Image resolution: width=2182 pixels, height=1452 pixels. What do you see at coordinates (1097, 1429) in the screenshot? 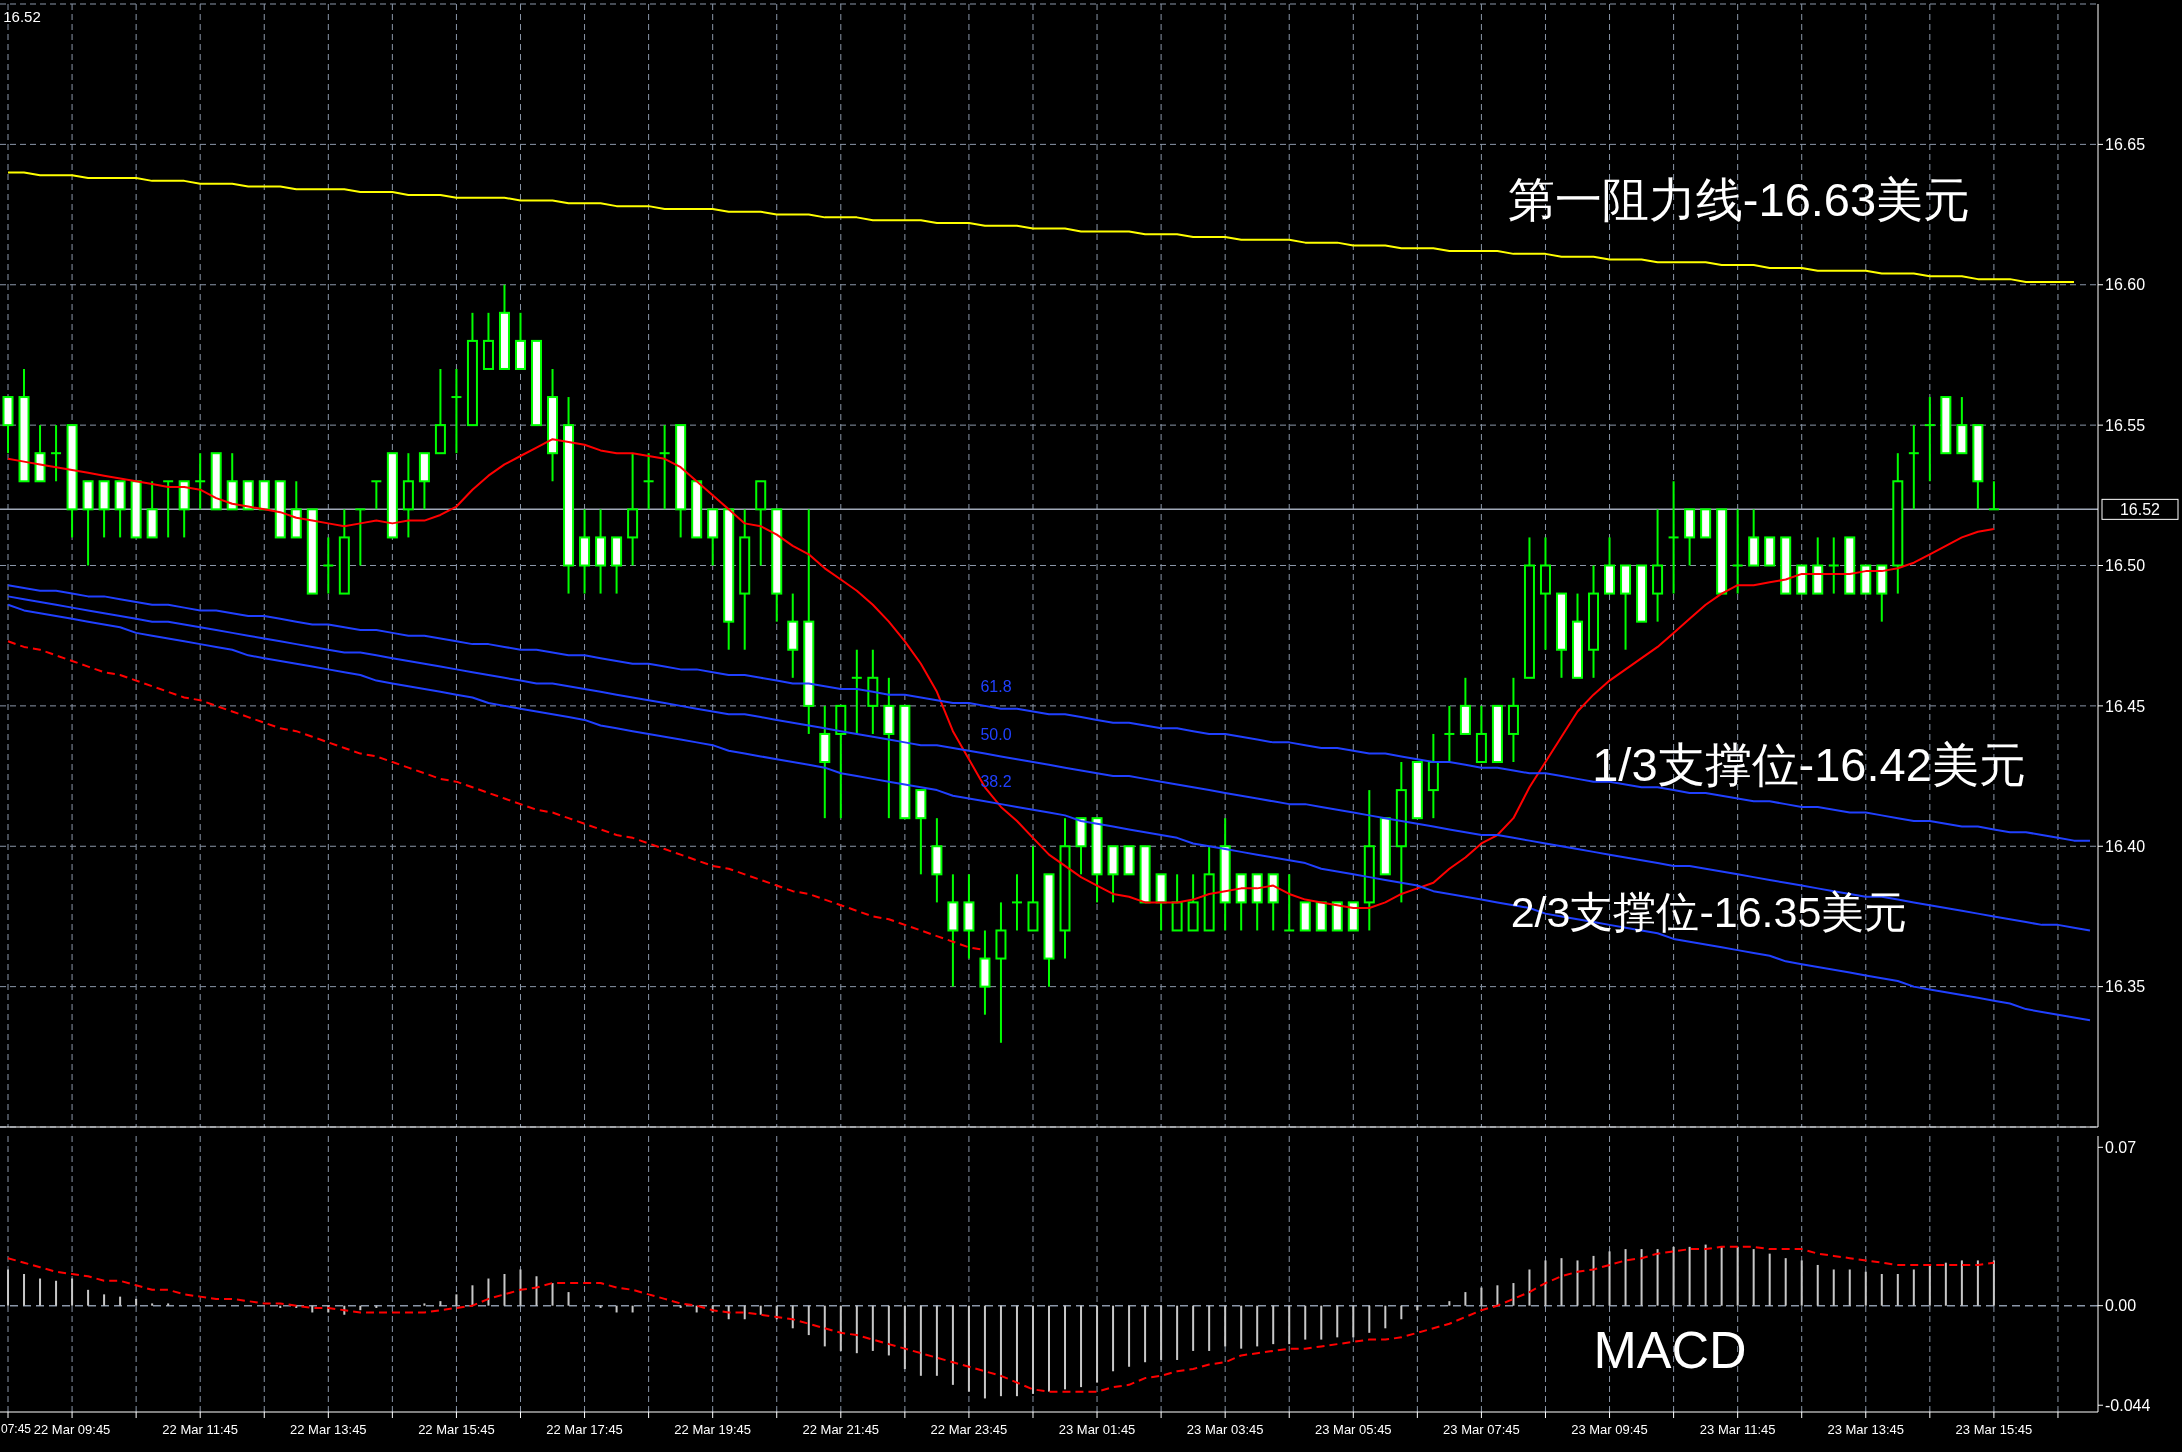
I see `x-tick-label: 23 Mar 01:45` at bounding box center [1097, 1429].